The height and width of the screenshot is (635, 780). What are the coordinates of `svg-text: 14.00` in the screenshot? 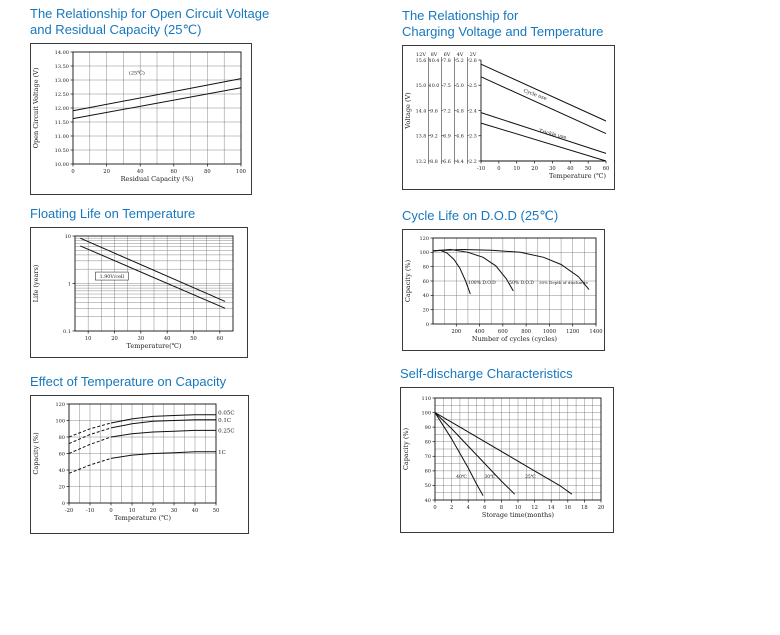 It's located at (62, 53).